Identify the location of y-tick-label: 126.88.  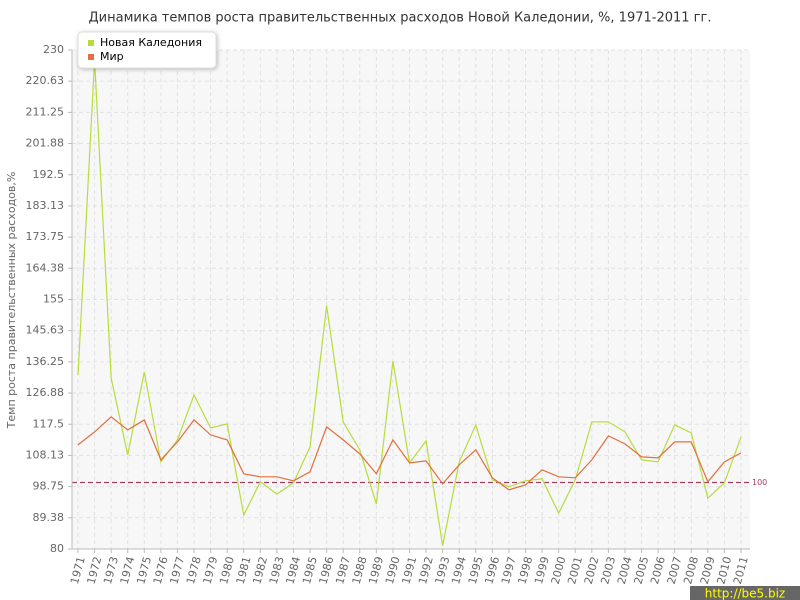
(45, 392).